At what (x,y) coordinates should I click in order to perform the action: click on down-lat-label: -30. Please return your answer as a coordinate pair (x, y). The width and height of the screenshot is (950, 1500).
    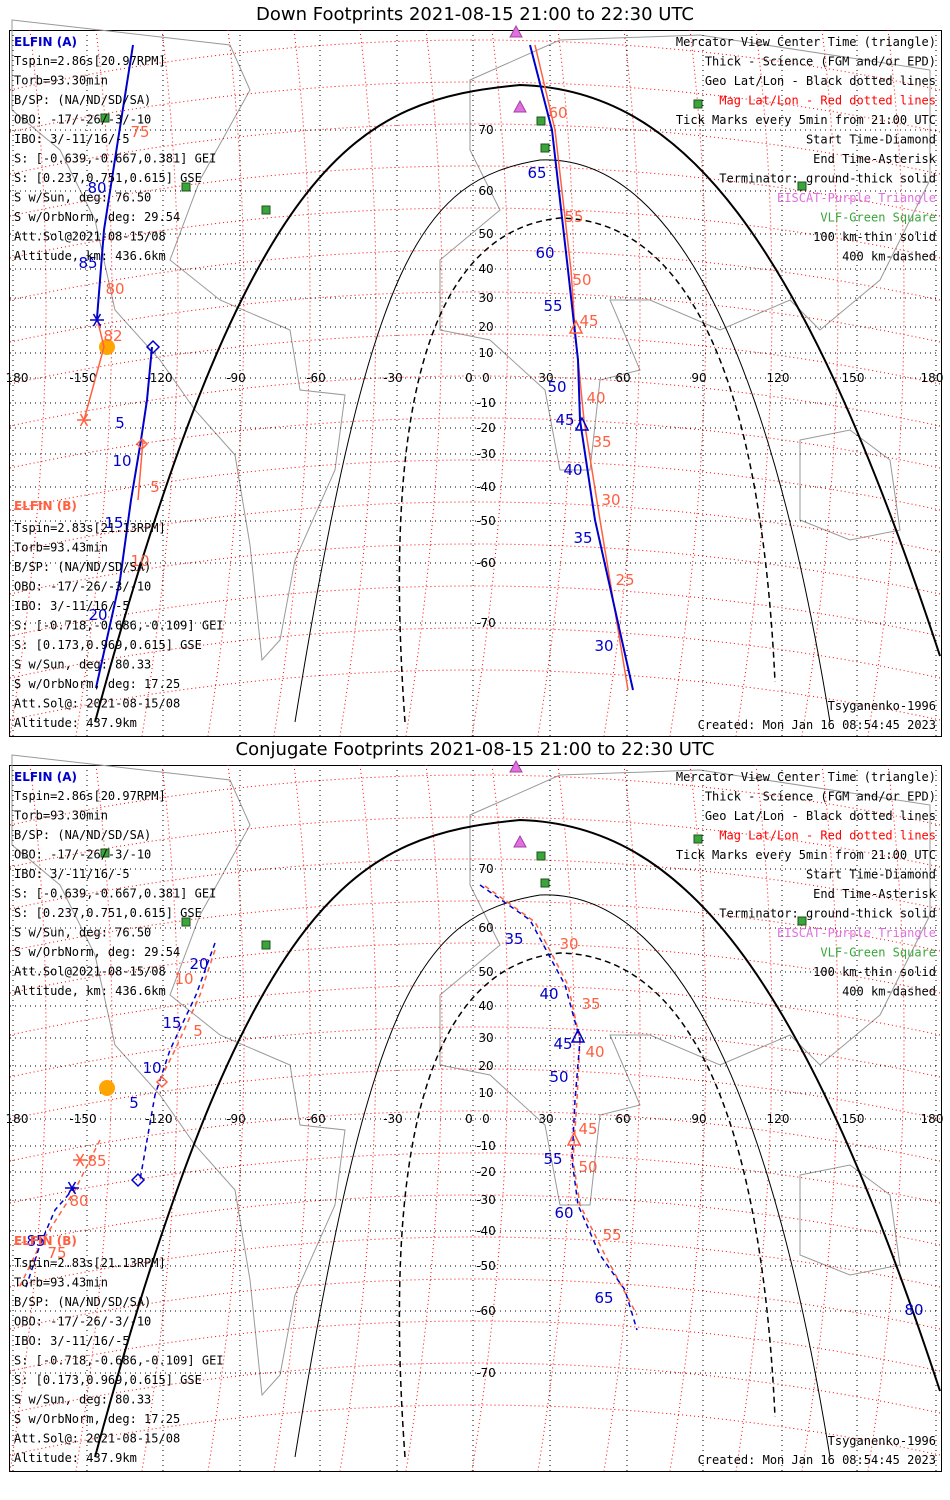
    Looking at the image, I should click on (486, 454).